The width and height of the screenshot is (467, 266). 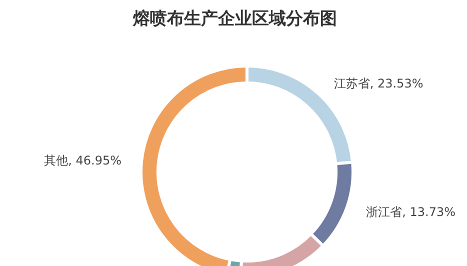 I want to click on slice-label: 其他, so click(x=56, y=161).